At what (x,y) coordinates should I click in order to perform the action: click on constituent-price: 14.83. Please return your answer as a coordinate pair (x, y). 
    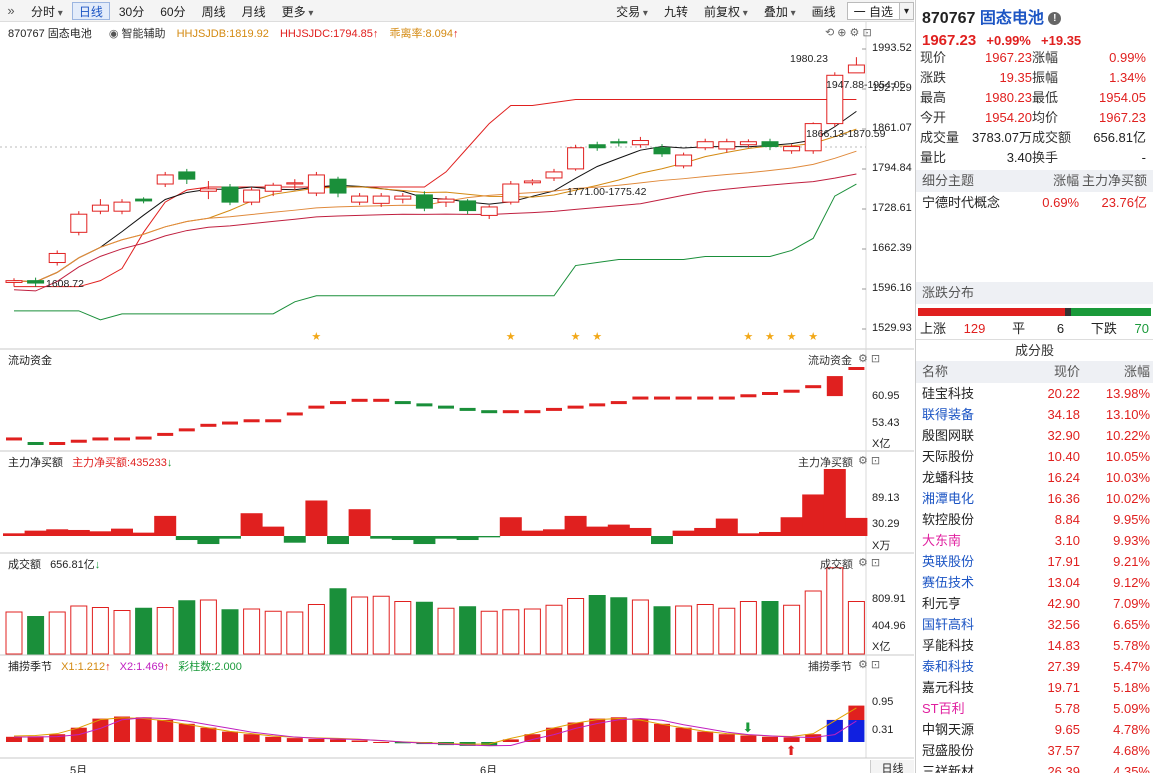
    Looking at the image, I should click on (1063, 645).